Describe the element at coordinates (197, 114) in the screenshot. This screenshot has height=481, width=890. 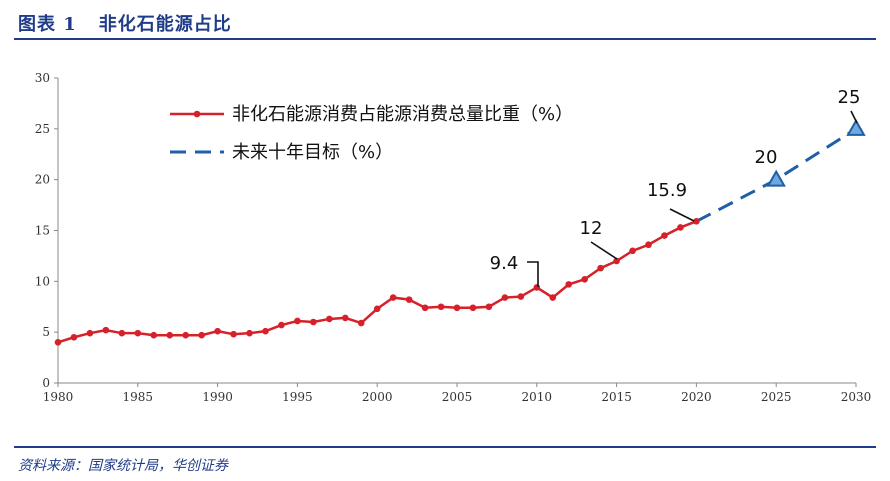
I see `legend-share-marker` at that location.